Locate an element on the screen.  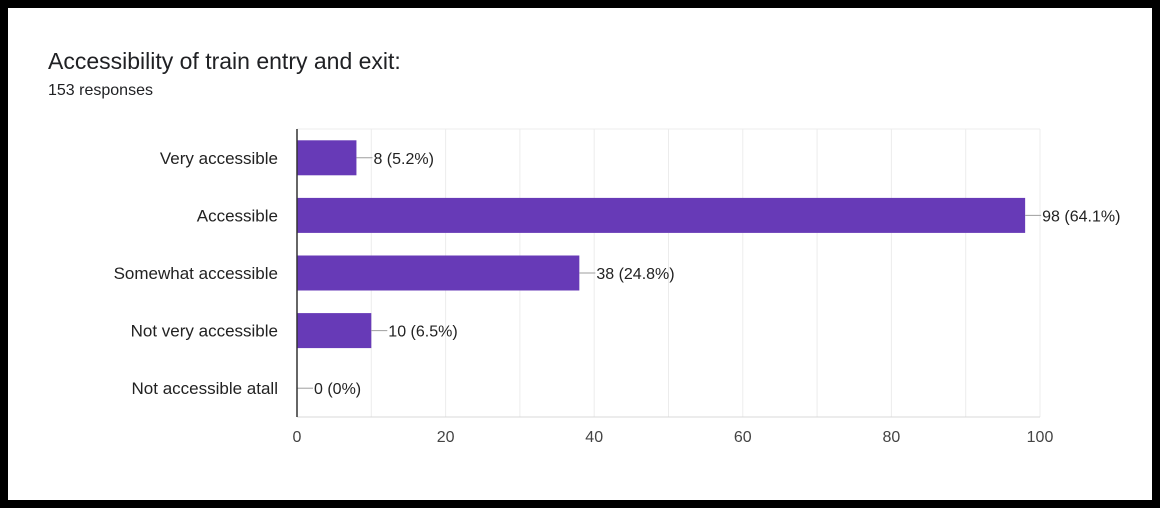
data-label: 0 (0%) is located at coordinates (337, 389).